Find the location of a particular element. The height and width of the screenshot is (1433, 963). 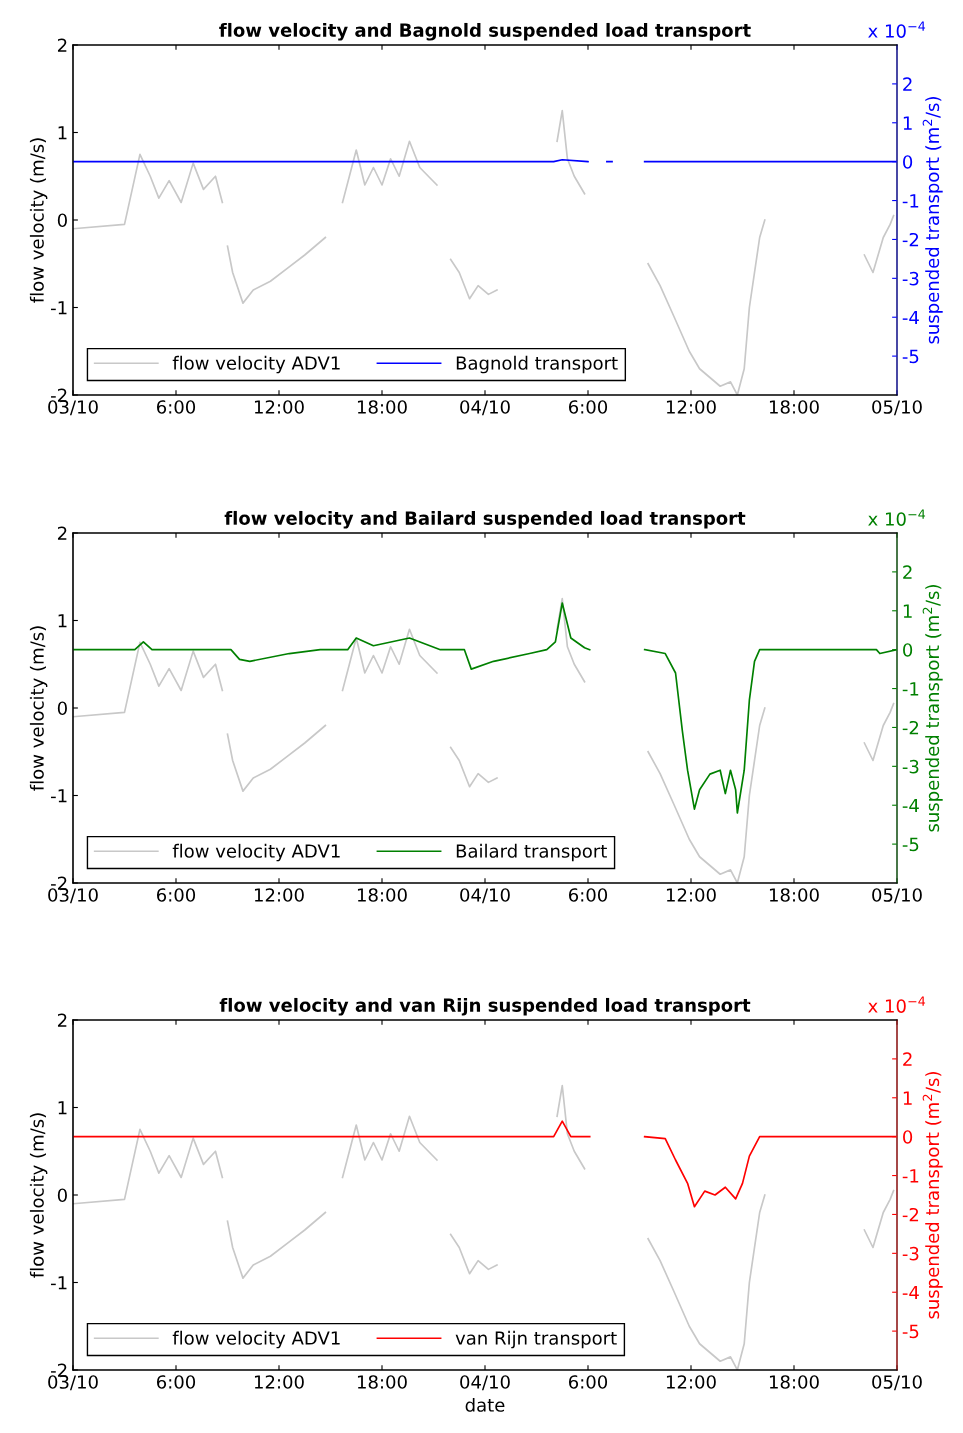

chart-title: flow velocity and Bagnold suspended load transport is located at coordinates (485, 31).